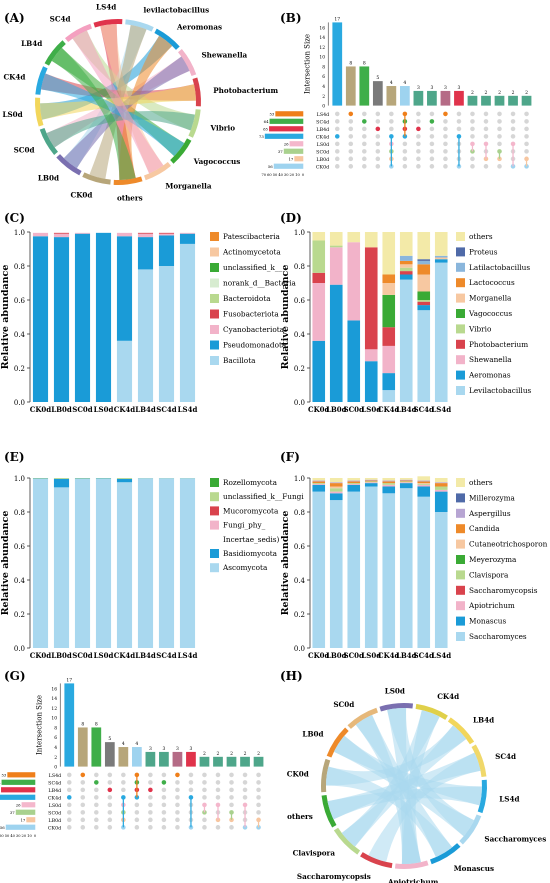 The width and height of the screenshot is (550, 883). I want to click on legend-label: Vagococcus, so click(490, 313).